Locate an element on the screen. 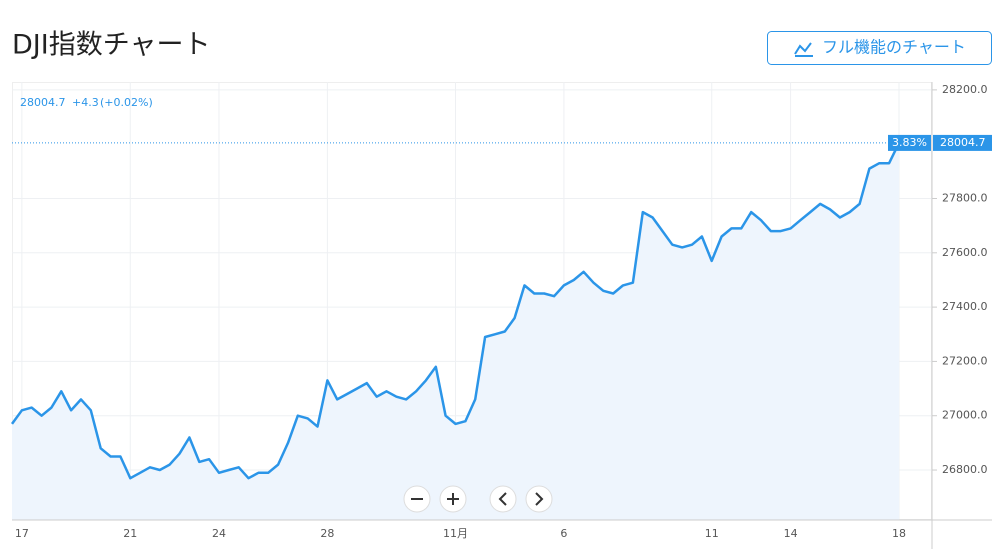  period-change-label: 3.83% is located at coordinates (909, 142).